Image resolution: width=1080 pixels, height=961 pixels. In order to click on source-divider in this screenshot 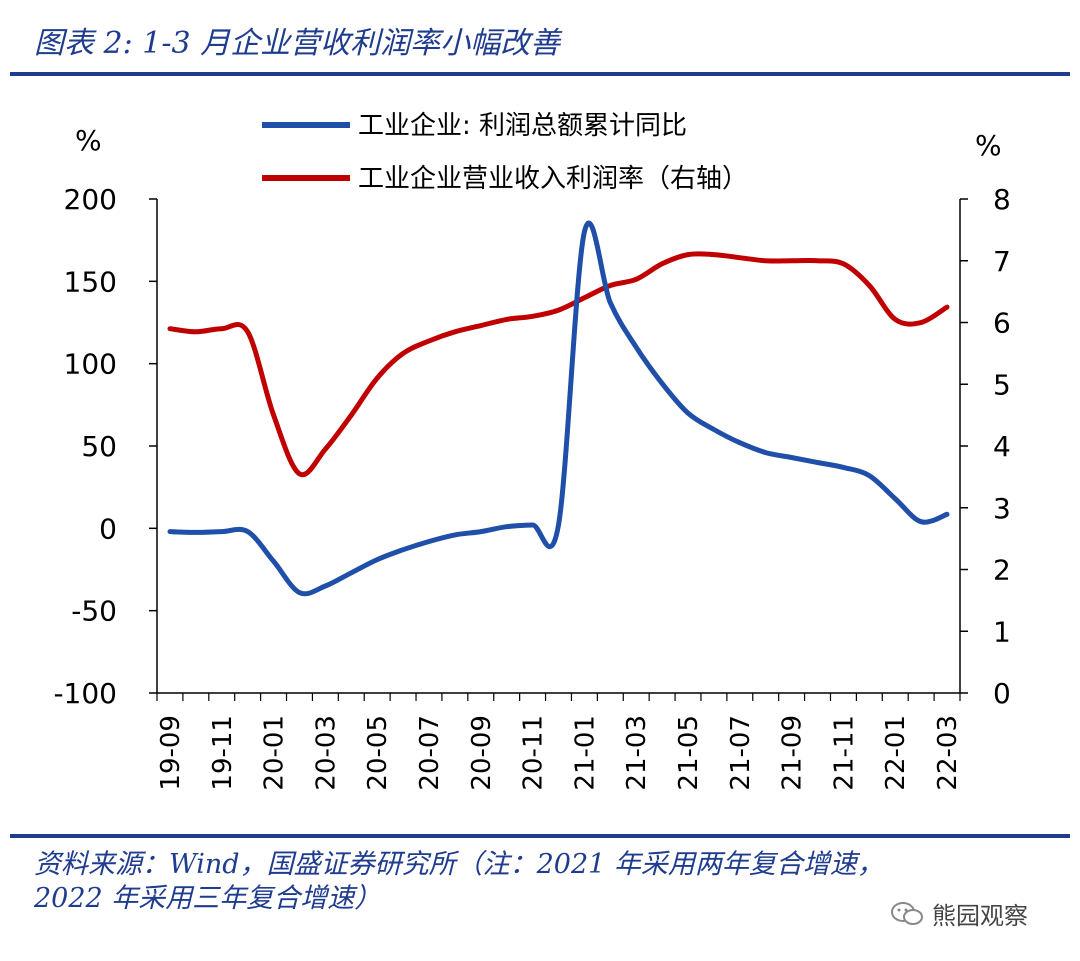, I will do `click(540, 836)`.